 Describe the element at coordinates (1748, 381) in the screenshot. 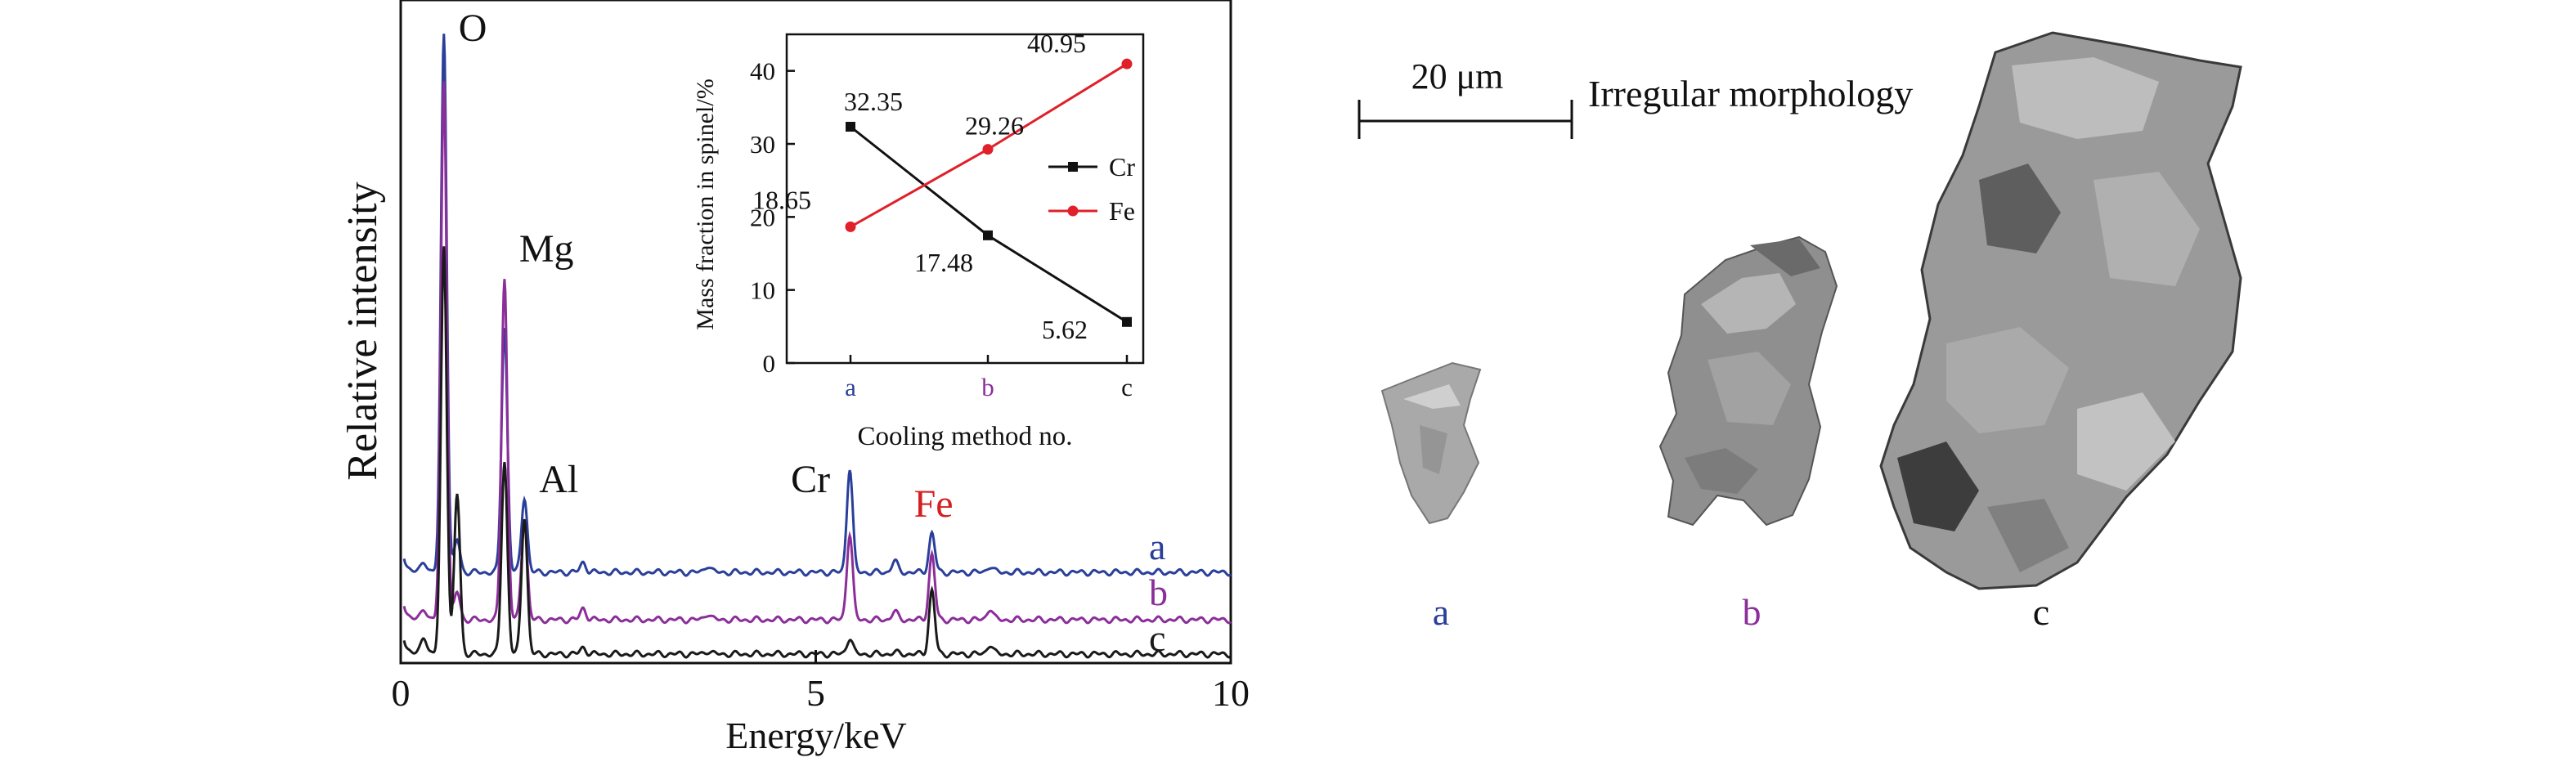

I see `particle-b-image` at that location.